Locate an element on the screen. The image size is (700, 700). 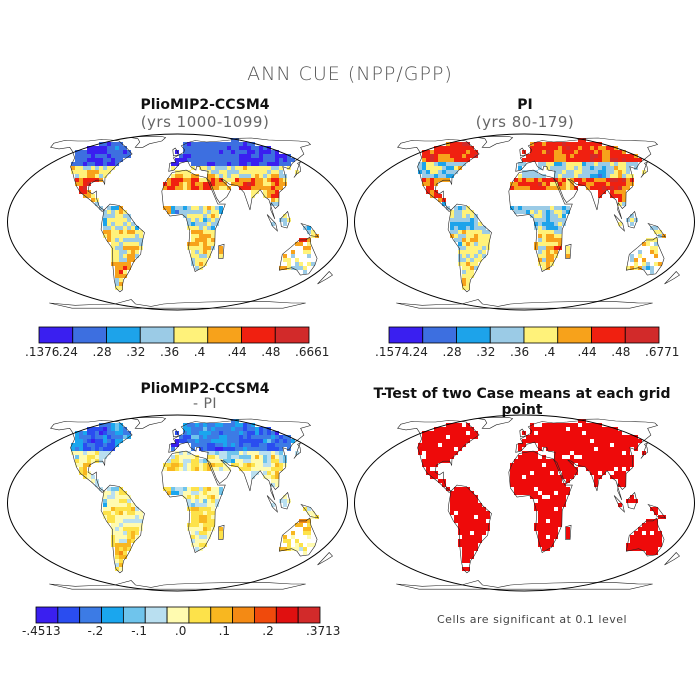
coastline-uk is located at coordinates (175, 152).